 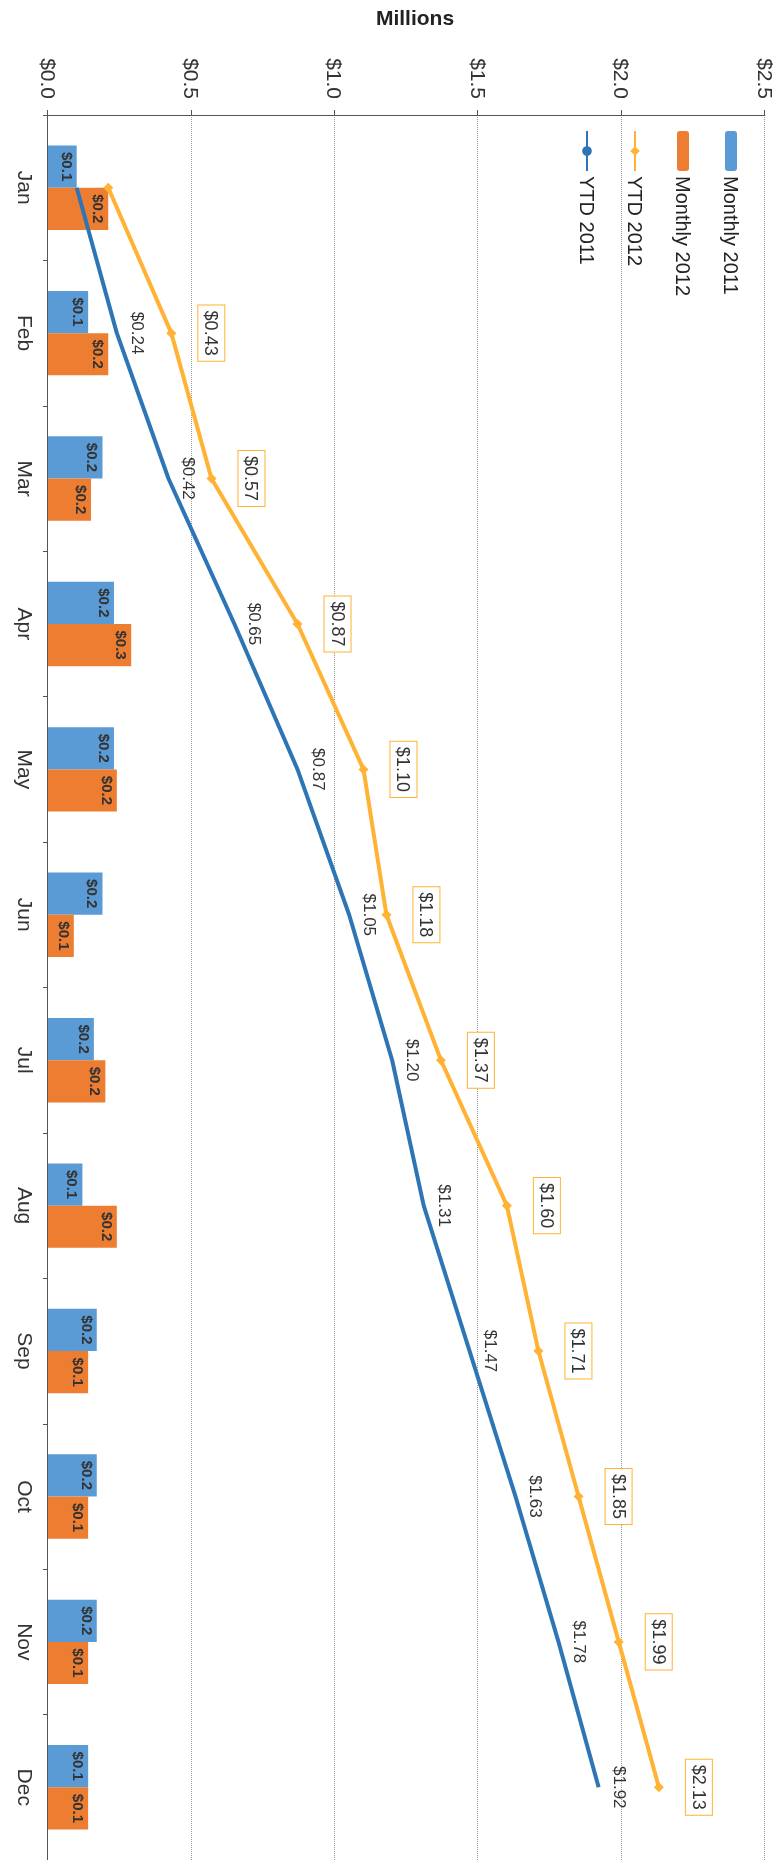 What do you see at coordinates (25, 1642) in the screenshot?
I see `y-tick-label: Nov` at bounding box center [25, 1642].